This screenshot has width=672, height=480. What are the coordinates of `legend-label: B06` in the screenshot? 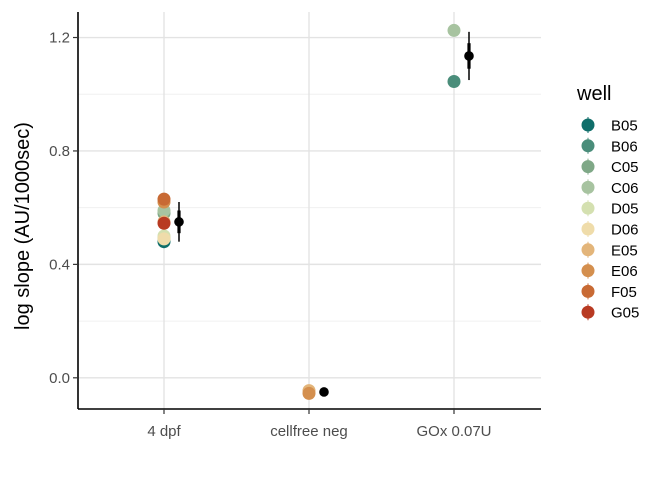 It's located at (624, 146).